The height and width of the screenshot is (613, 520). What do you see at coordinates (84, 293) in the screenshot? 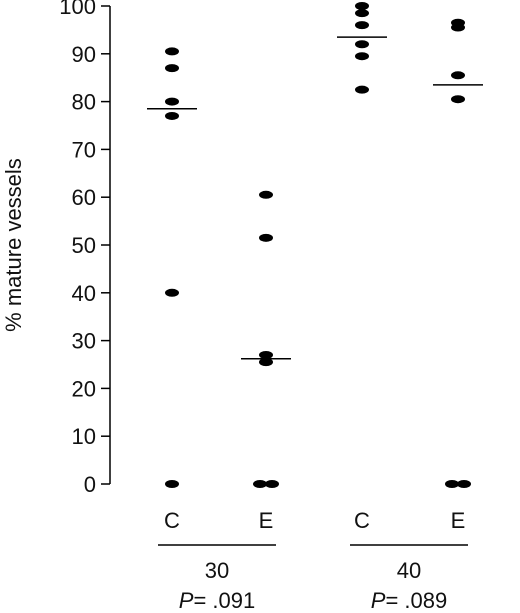
I see `y-tick-label: 40` at bounding box center [84, 293].